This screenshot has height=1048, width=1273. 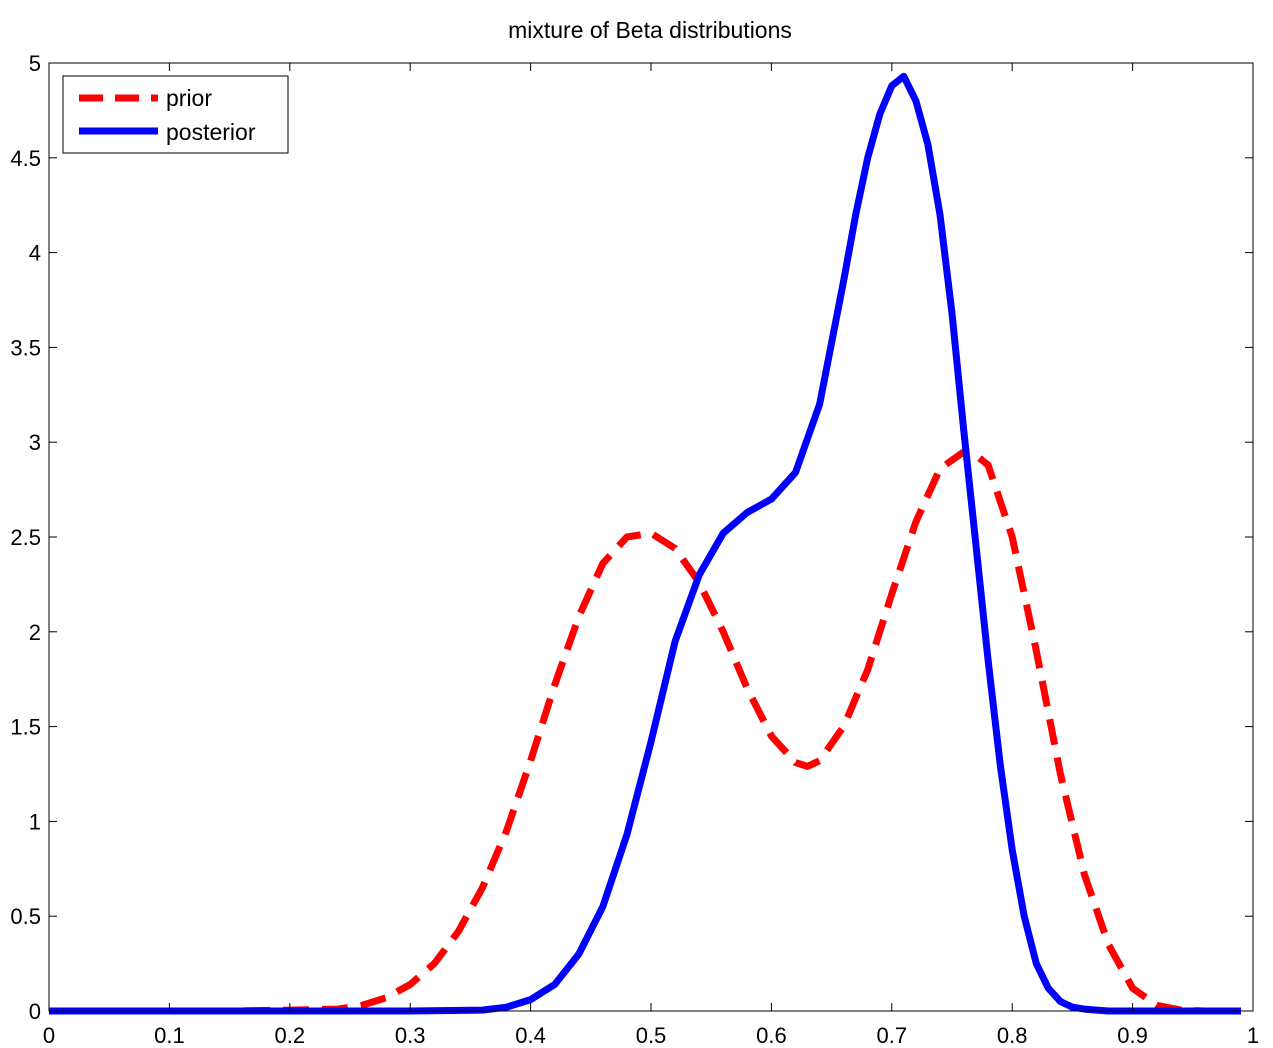 I want to click on legend-label-posterior: posterior, so click(x=211, y=132).